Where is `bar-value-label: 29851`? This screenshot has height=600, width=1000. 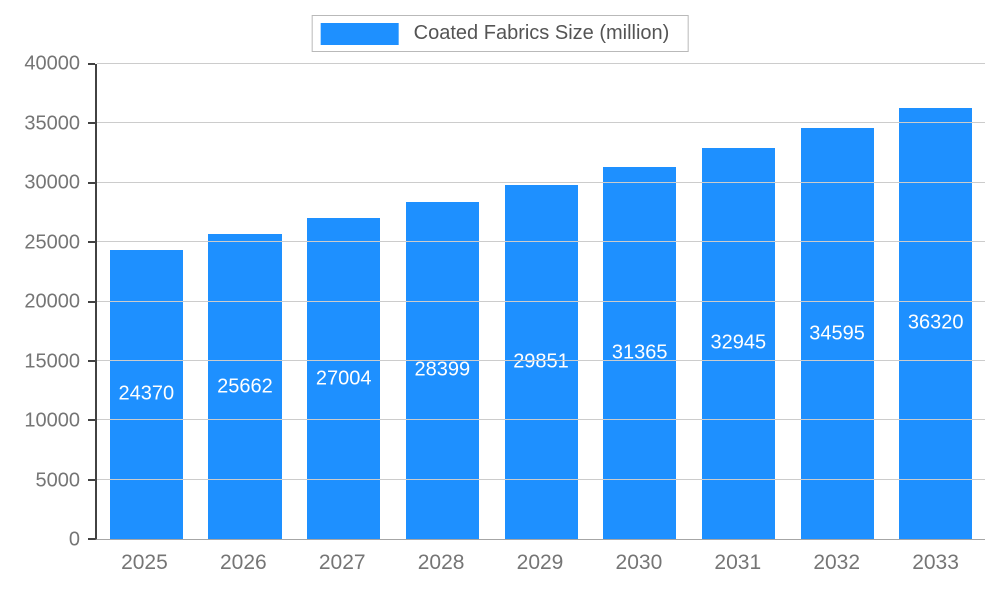 bar-value-label: 29851 is located at coordinates (541, 361).